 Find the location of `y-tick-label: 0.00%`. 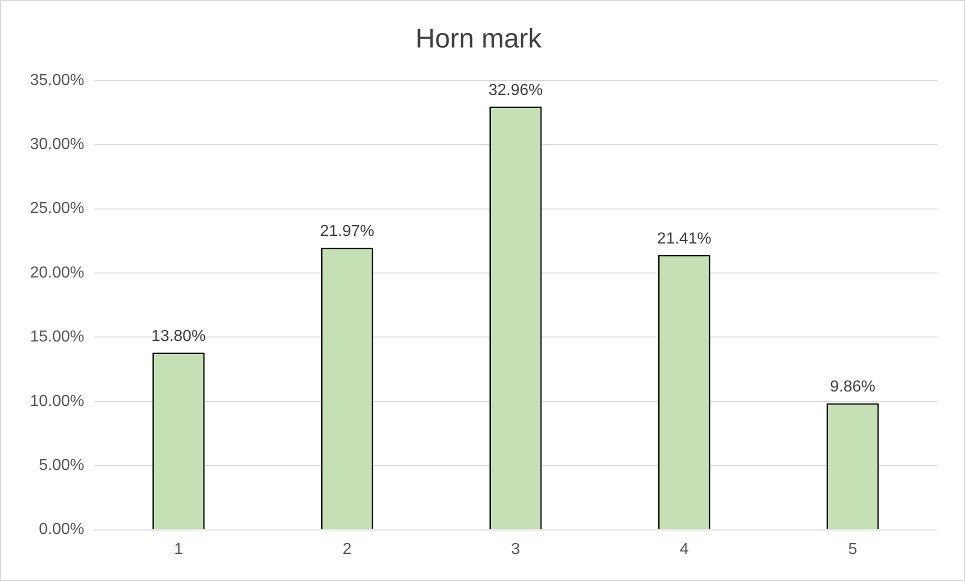

y-tick-label: 0.00% is located at coordinates (61, 529).